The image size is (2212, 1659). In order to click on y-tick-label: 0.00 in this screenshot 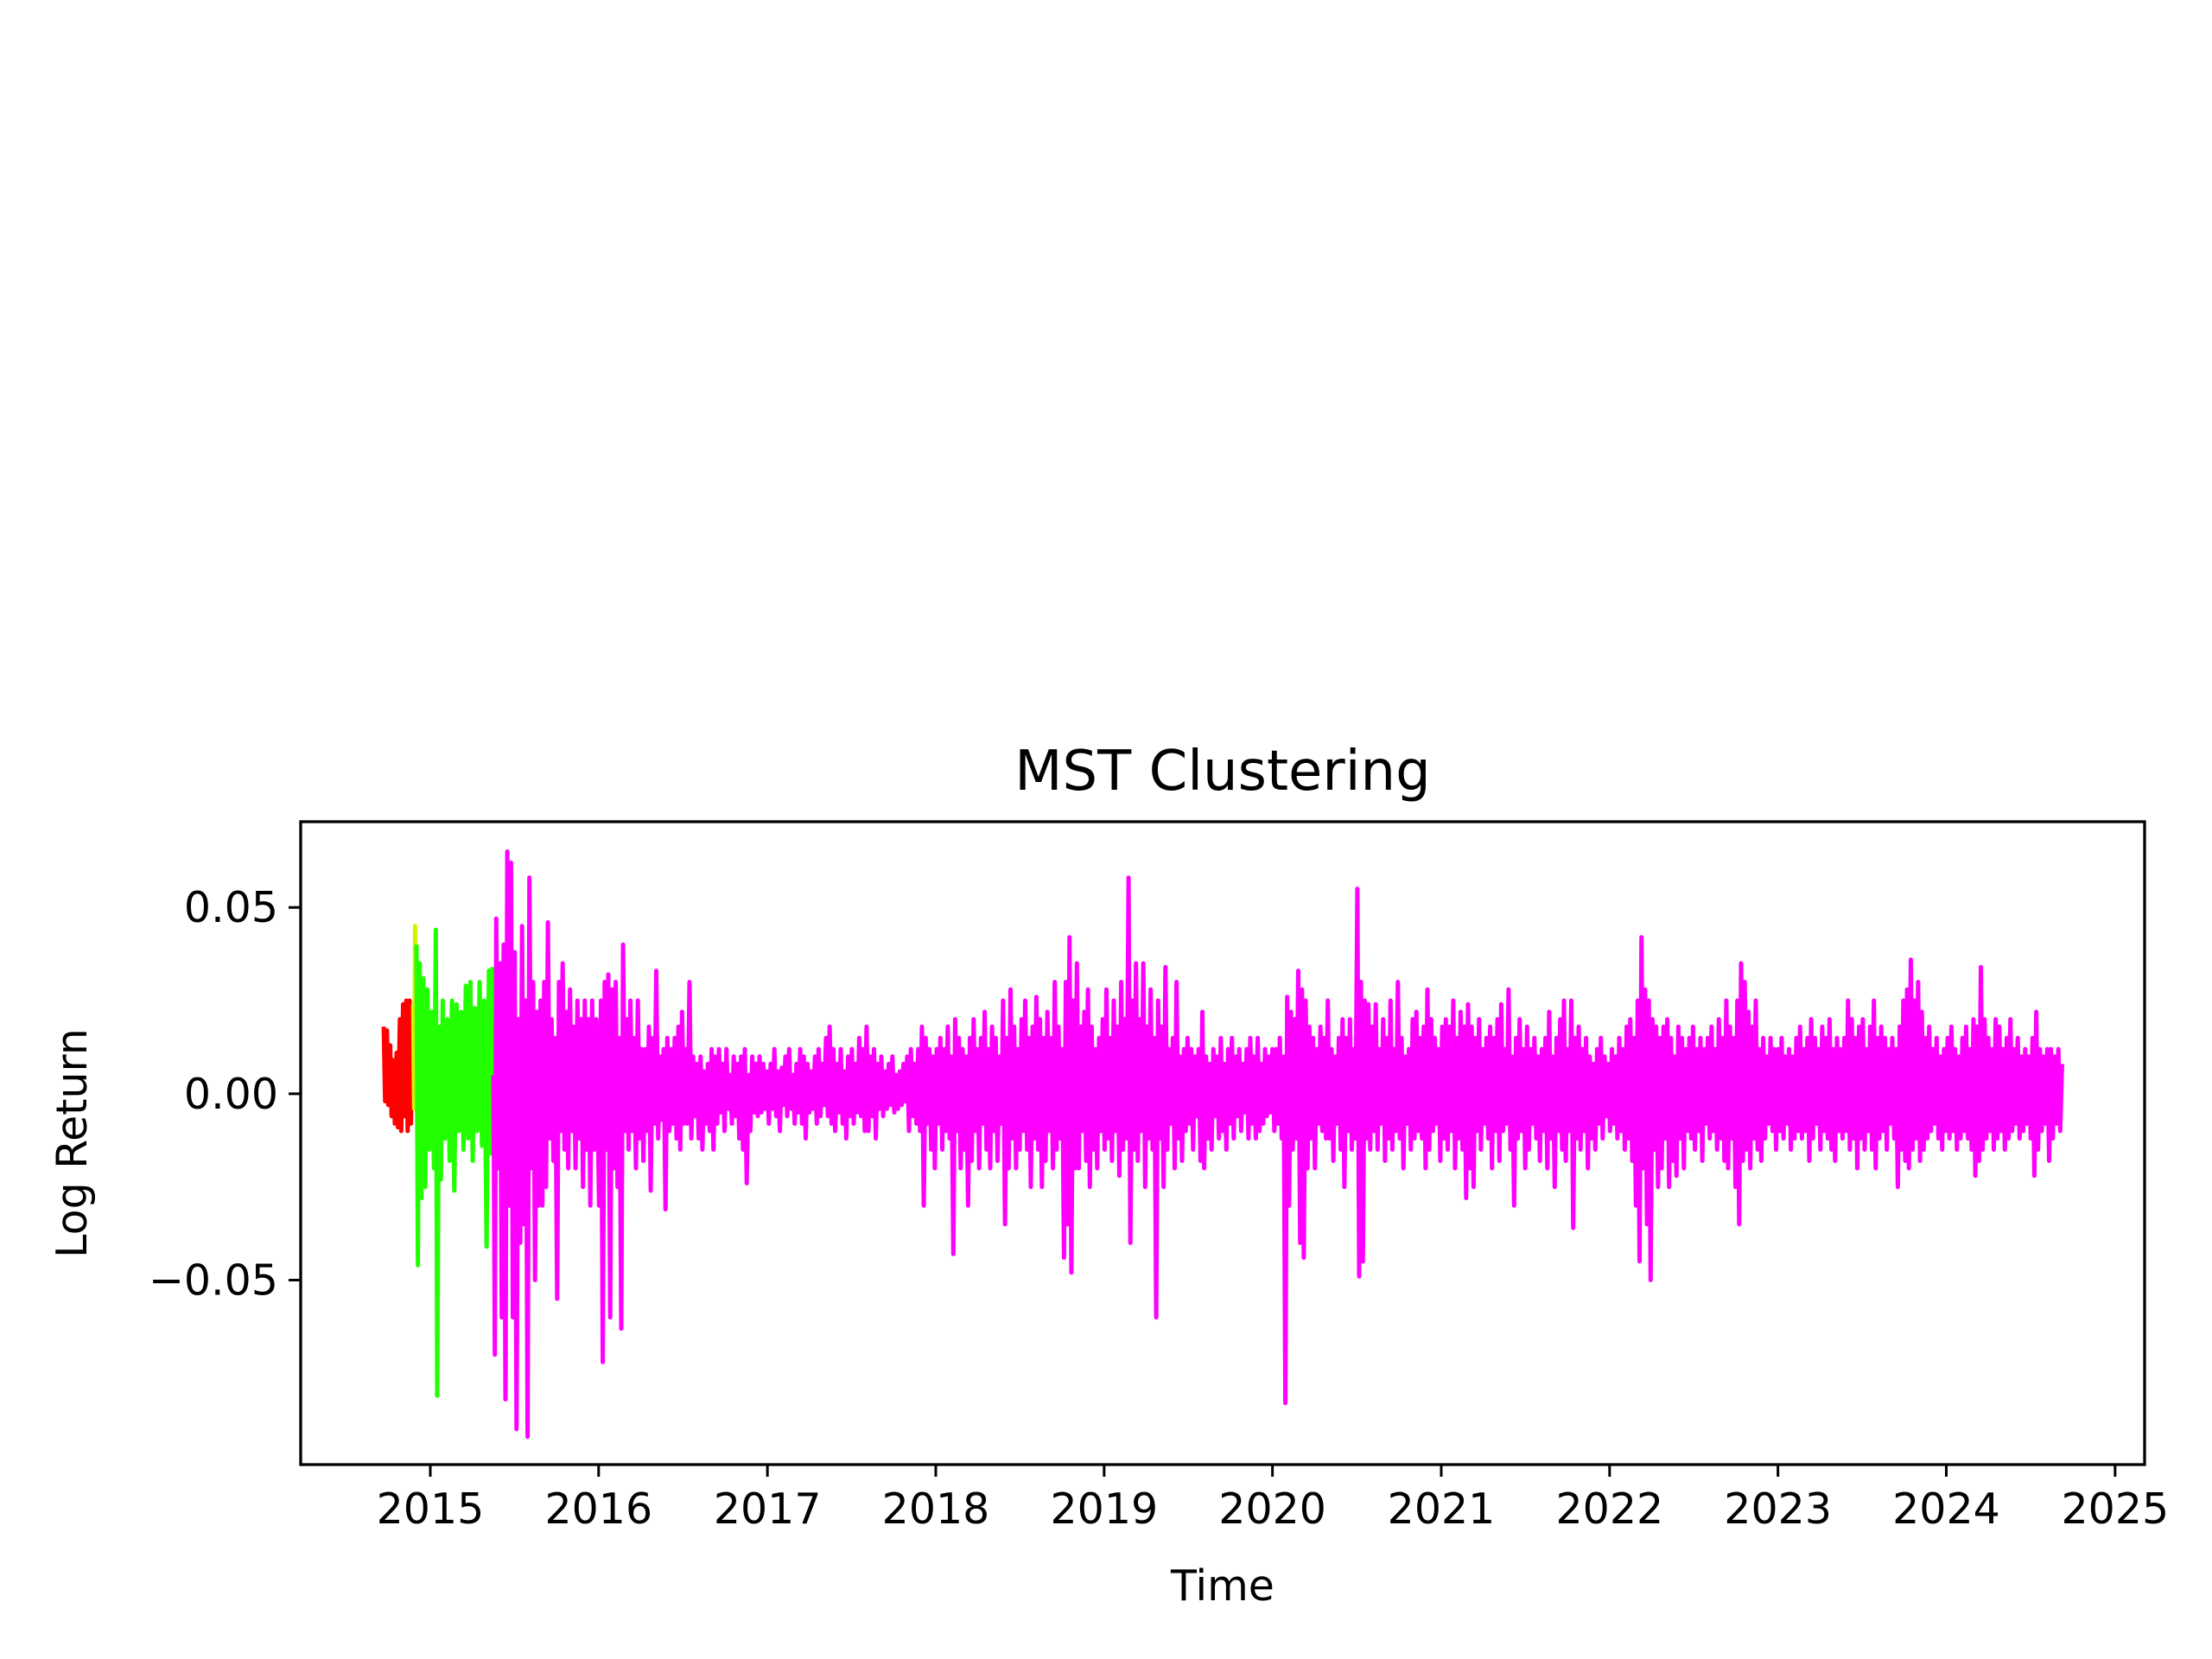, I will do `click(231, 1094)`.